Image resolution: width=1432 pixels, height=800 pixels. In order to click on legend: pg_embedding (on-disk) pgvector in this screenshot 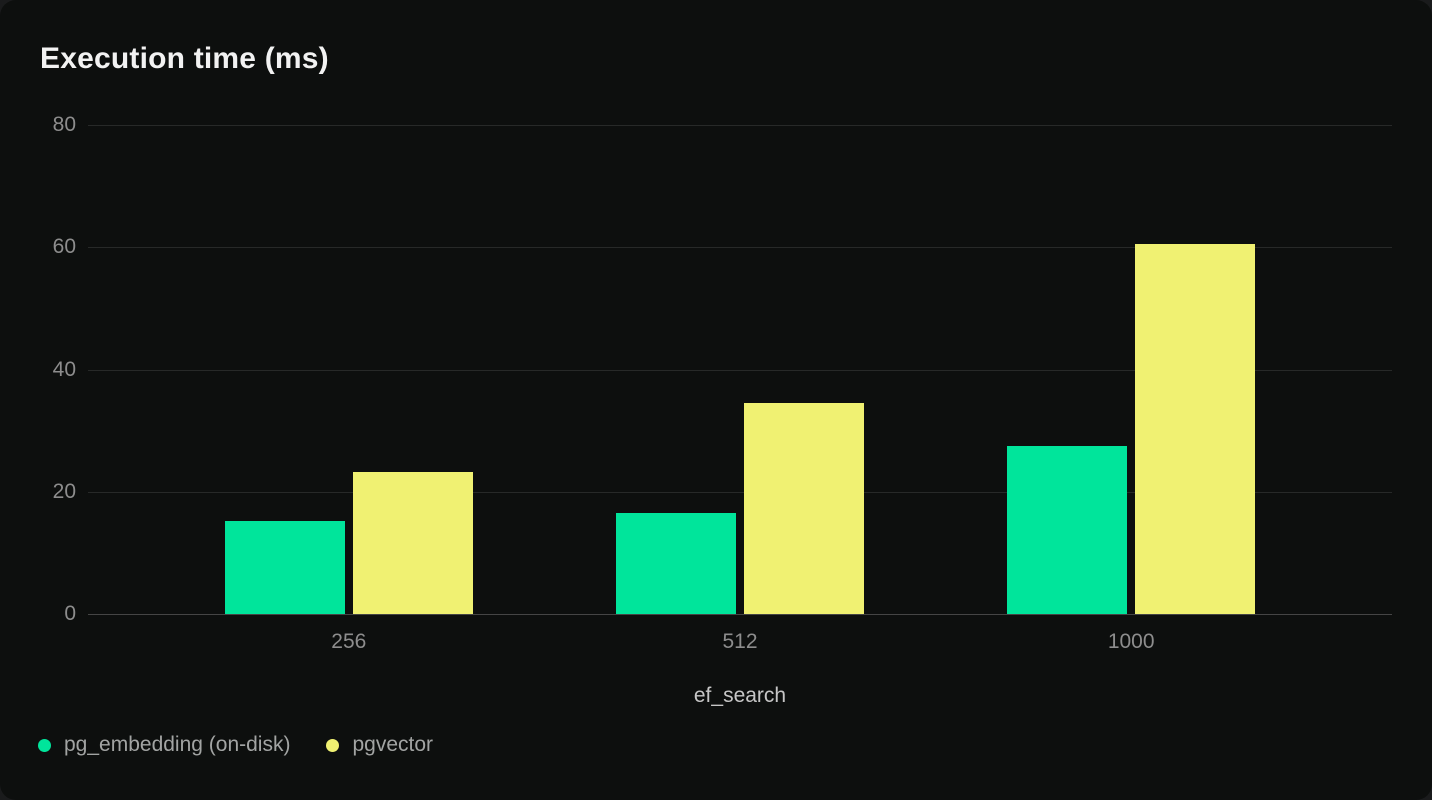, I will do `click(235, 745)`.